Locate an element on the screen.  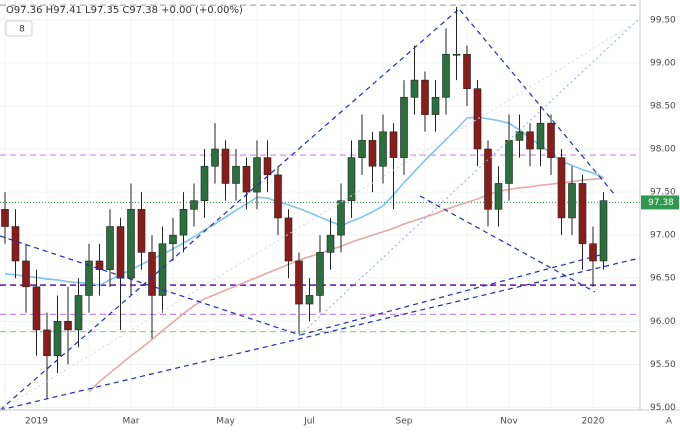
y-tick-label: 95.00 is located at coordinates (663, 408).